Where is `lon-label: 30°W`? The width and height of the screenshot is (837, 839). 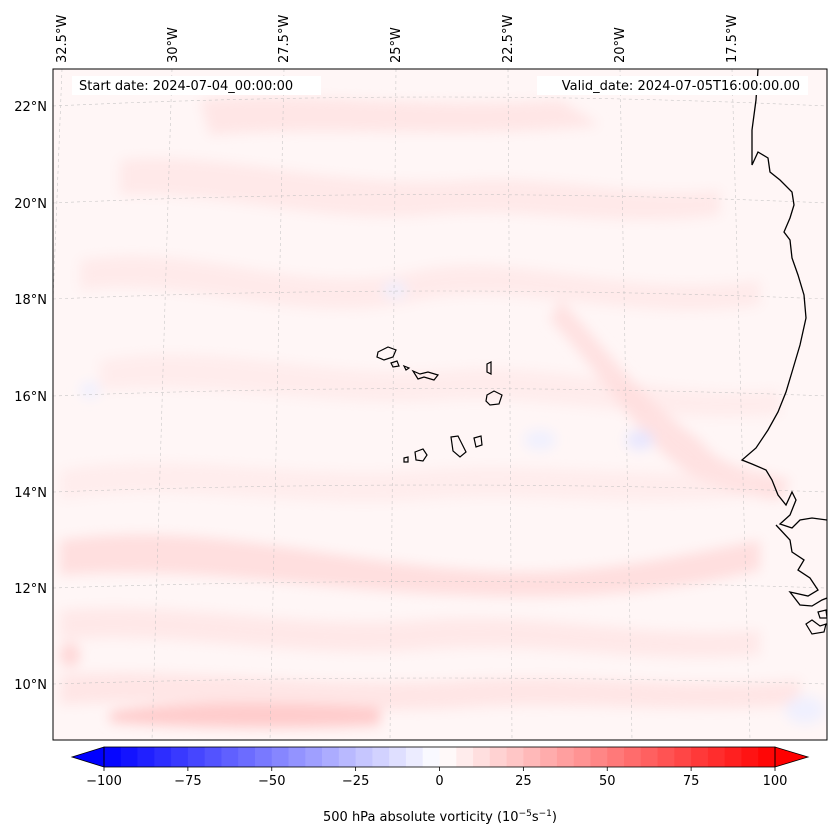 lon-label: 30°W is located at coordinates (173, 45).